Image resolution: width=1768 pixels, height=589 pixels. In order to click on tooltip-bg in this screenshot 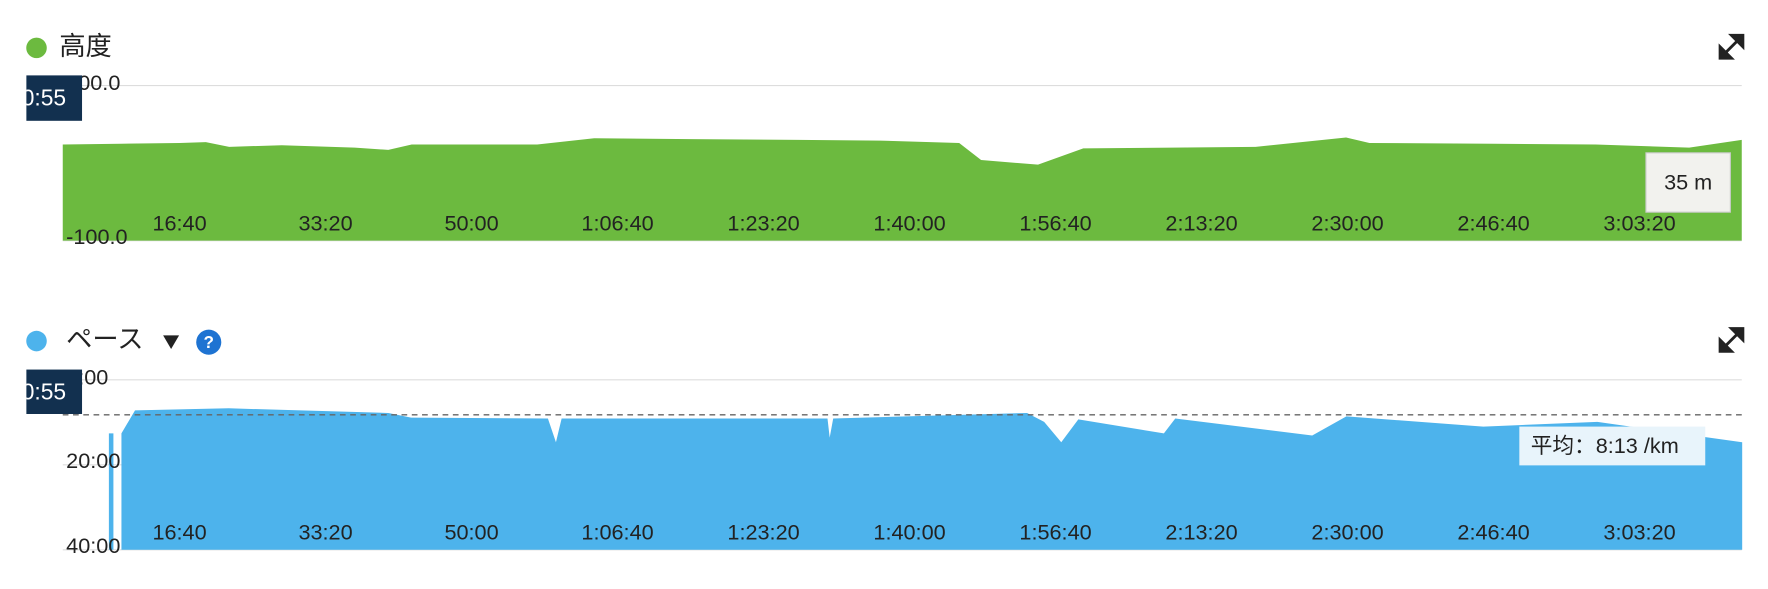, I will do `click(1688, 182)`.